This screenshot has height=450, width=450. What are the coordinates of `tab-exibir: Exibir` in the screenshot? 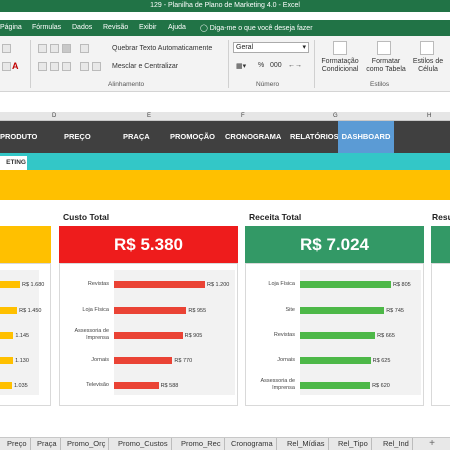 It's located at (148, 27).